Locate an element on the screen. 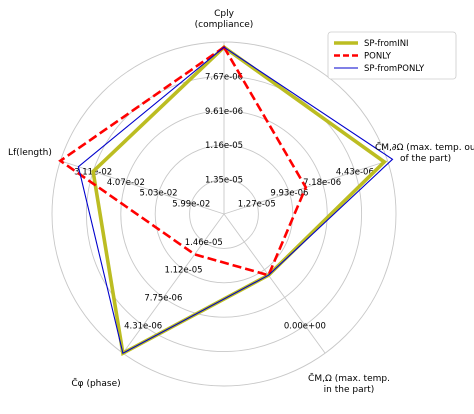  tick-label: 1.27e-05 is located at coordinates (257, 204).